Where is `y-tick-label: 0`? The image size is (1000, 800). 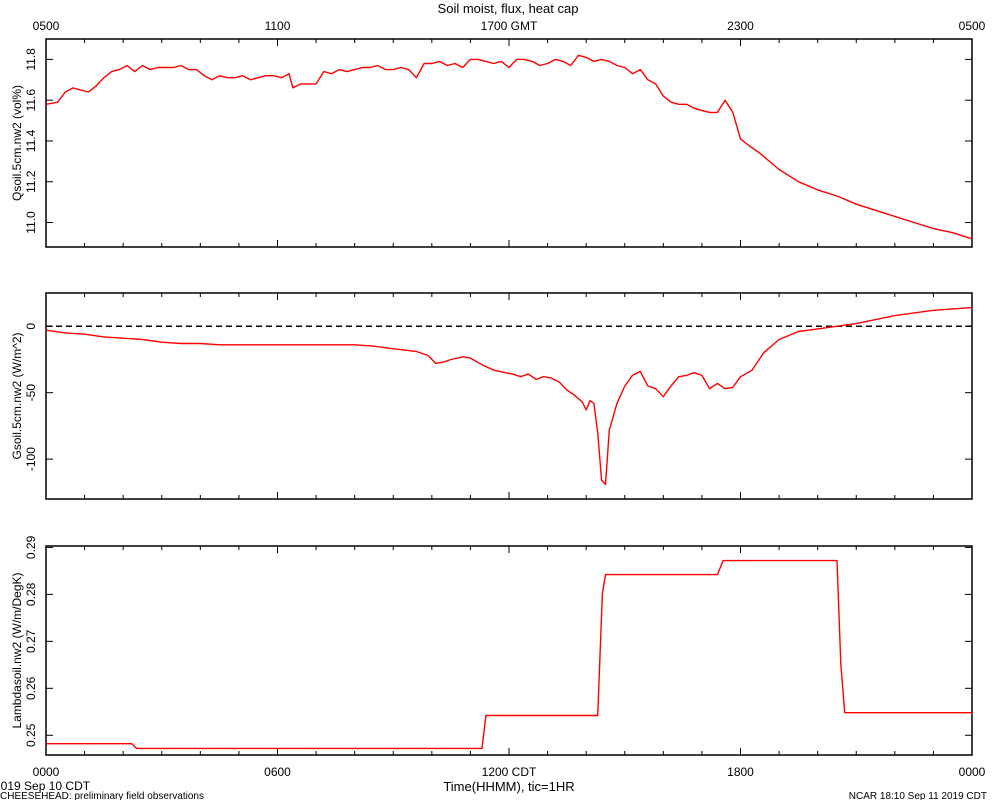 y-tick-label: 0 is located at coordinates (31, 326).